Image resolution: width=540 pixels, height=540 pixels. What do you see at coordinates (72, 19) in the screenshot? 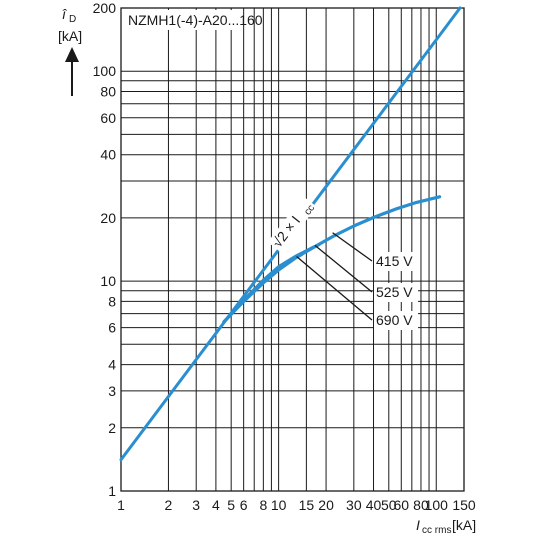
I see `y-axis-subscript: D` at bounding box center [72, 19].